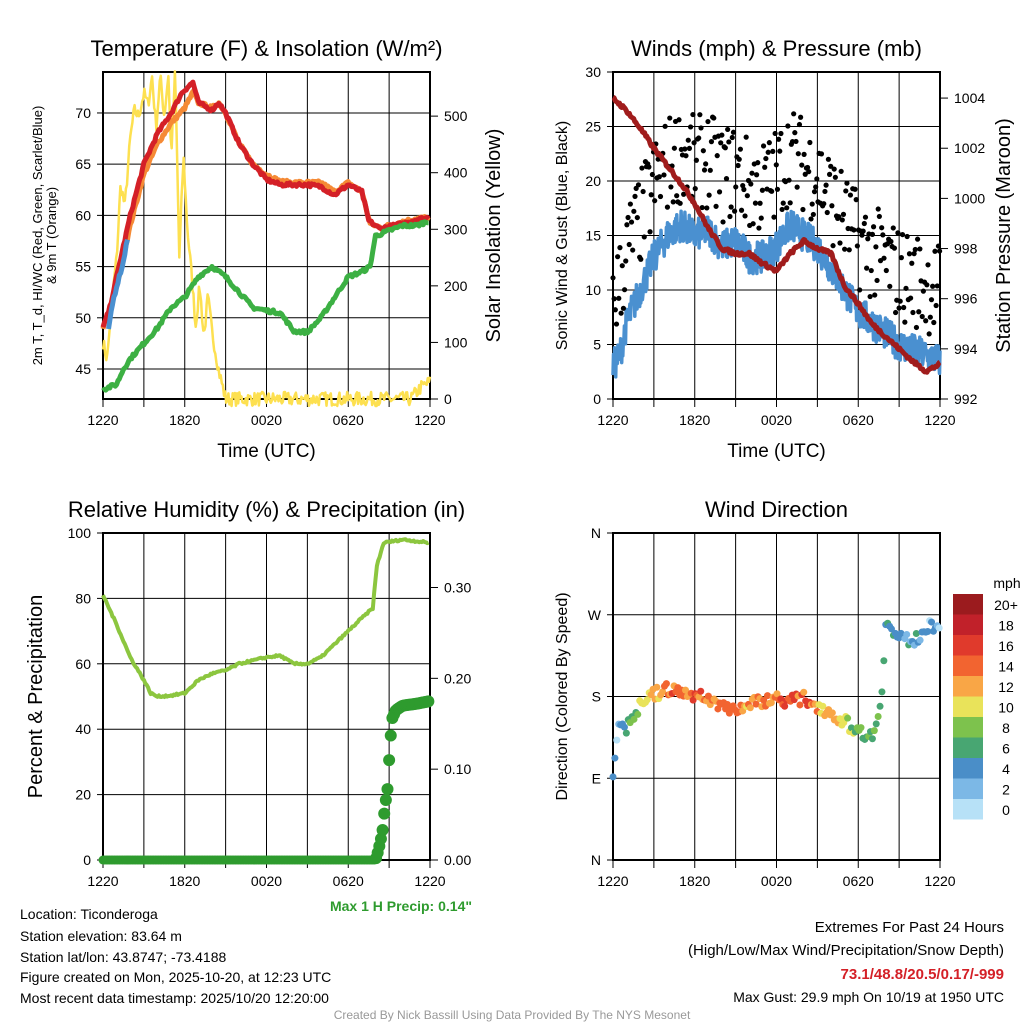  What do you see at coordinates (456, 286) in the screenshot?
I see `y2-tick-label: 200` at bounding box center [456, 286].